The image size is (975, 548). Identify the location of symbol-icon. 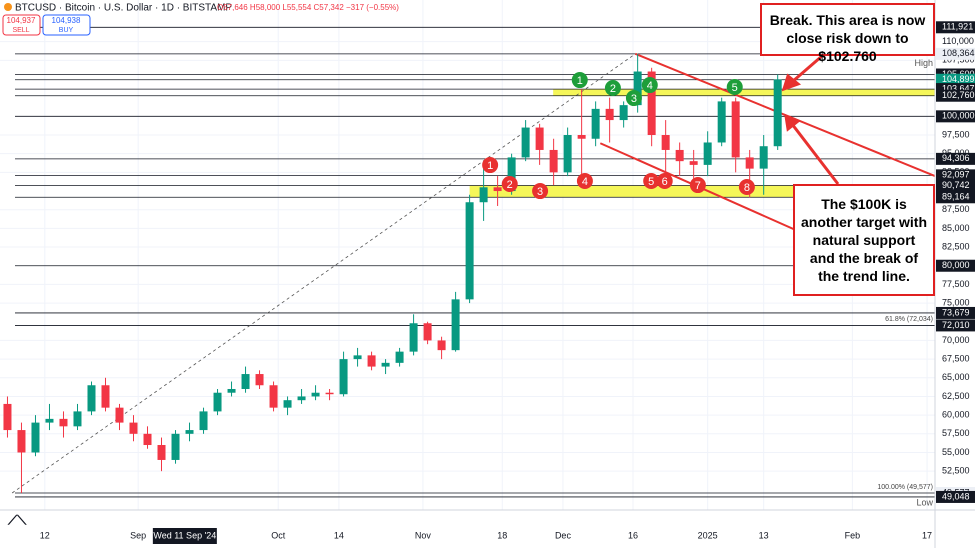
(8, 7).